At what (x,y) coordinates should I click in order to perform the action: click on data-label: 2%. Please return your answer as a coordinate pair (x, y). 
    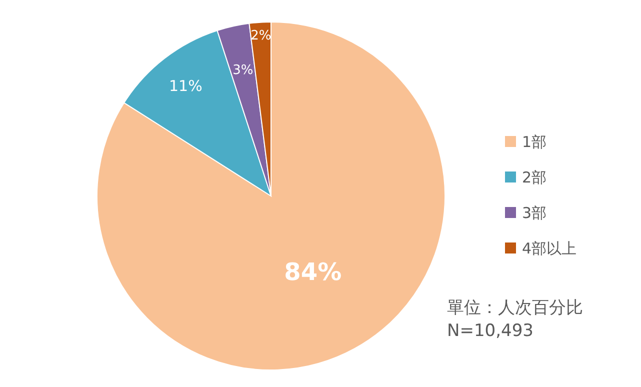
    Looking at the image, I should click on (261, 36).